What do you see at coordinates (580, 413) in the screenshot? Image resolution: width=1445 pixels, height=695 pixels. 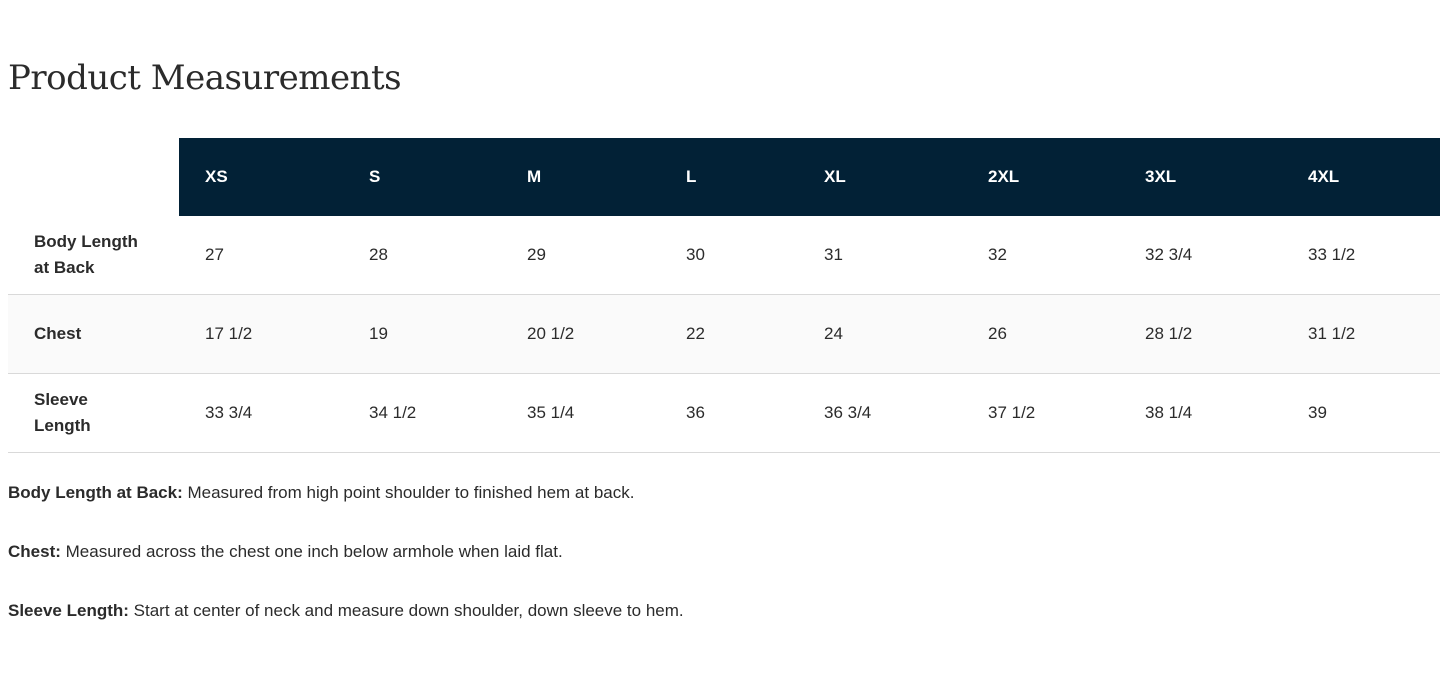 I see `measurement-cell: 35 1/4` at bounding box center [580, 413].